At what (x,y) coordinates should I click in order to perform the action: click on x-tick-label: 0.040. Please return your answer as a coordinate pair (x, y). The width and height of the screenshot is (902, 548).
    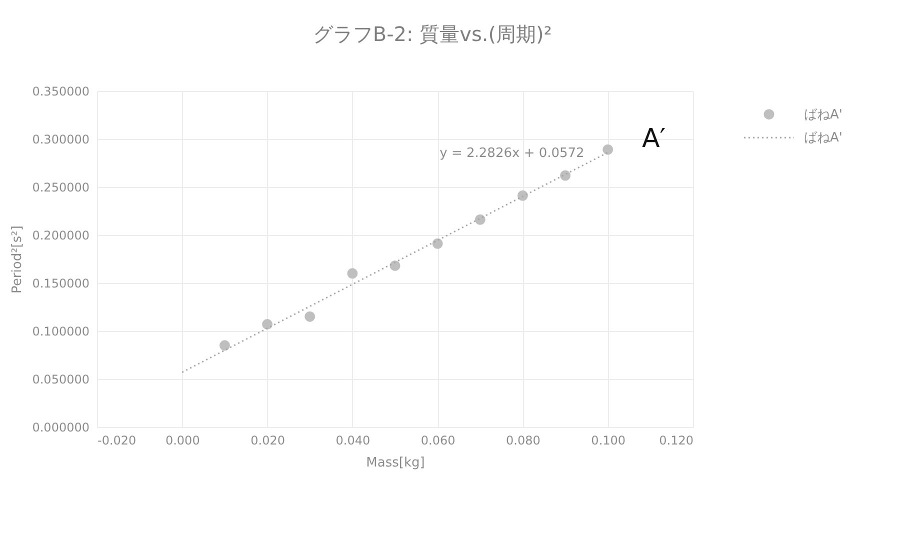
    Looking at the image, I should click on (353, 441).